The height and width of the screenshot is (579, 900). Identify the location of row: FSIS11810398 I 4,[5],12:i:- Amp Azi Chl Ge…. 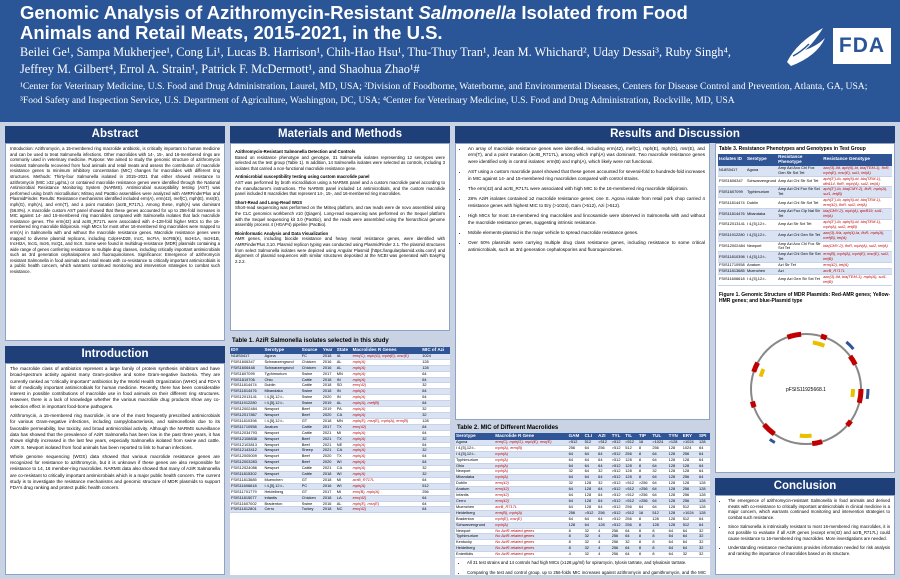
(805, 257).